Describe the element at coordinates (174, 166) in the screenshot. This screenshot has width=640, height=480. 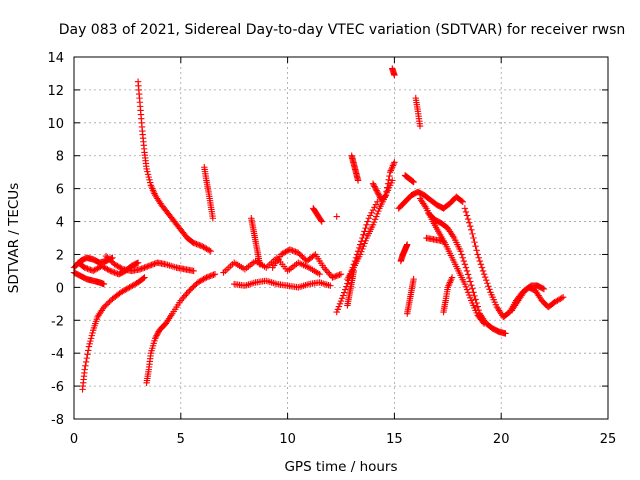
I see `series-sat-track-f` at that location.